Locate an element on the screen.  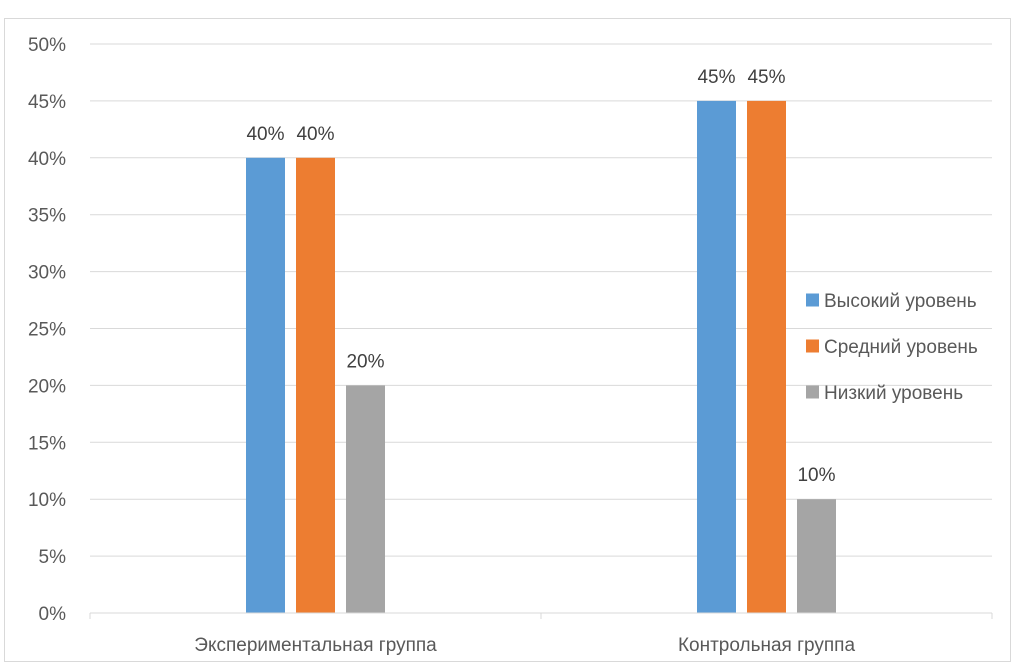
y-tick-label: 10% is located at coordinates (47, 500).